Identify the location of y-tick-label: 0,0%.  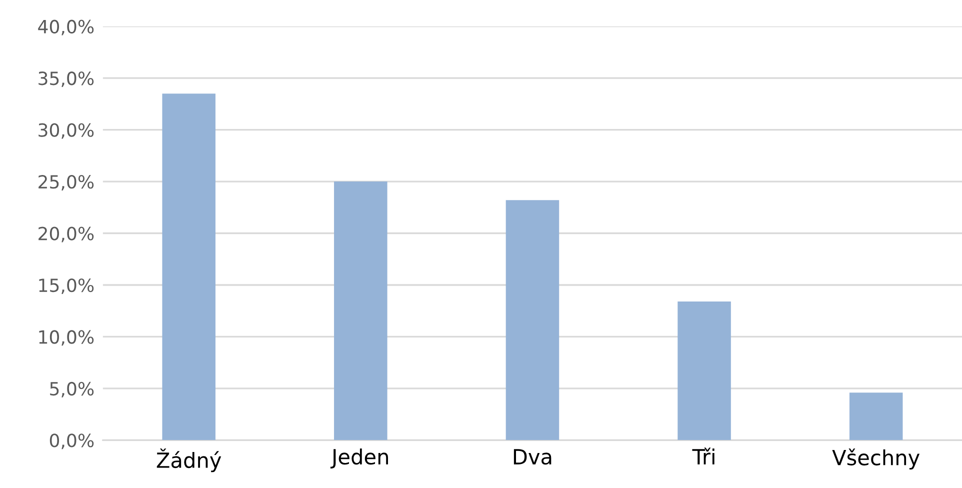
(72, 442).